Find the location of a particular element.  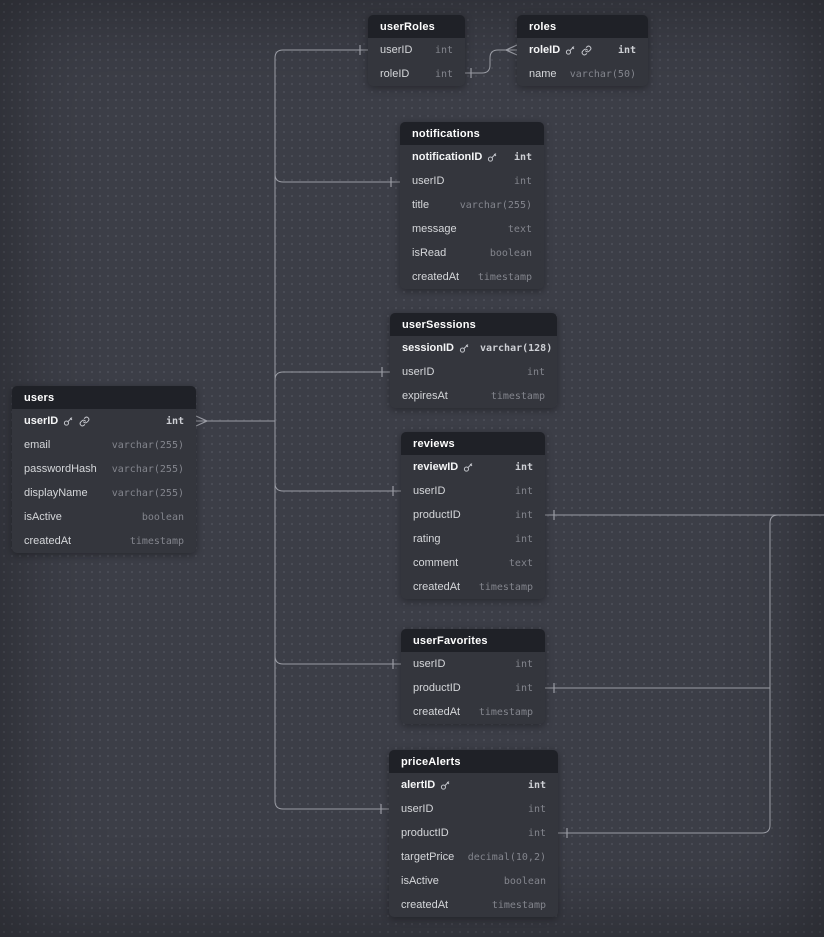

field-name: expiresAt is located at coordinates (425, 396).